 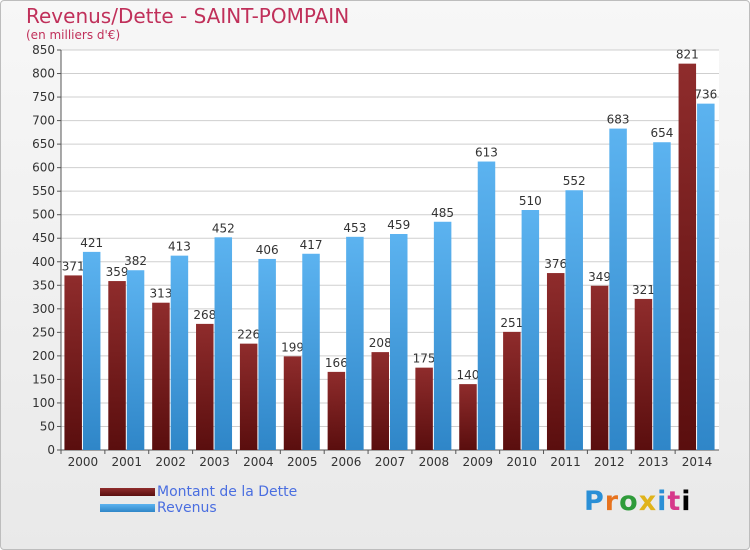 I want to click on x-tick-label: 2008, so click(x=434, y=462).